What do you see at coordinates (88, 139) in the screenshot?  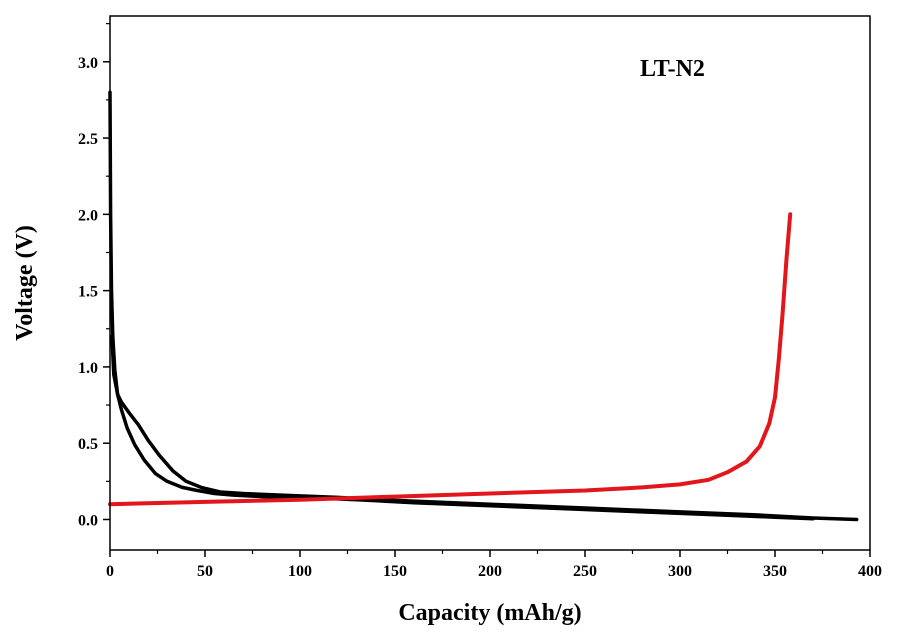 I see `y-tick-label: 2.5` at bounding box center [88, 139].